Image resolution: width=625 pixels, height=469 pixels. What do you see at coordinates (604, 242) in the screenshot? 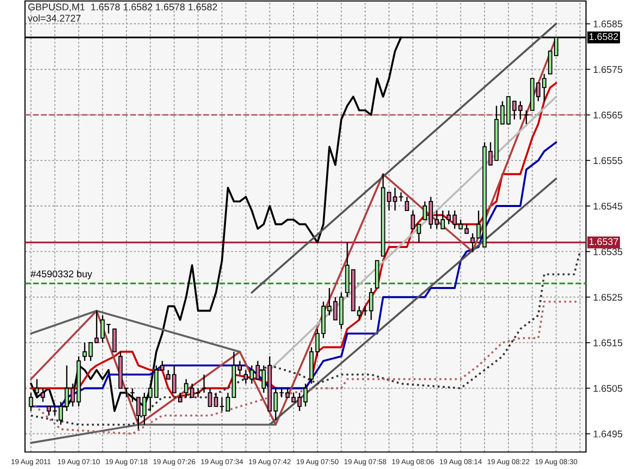
I see `ref-line-label: 1.6537` at bounding box center [604, 242].